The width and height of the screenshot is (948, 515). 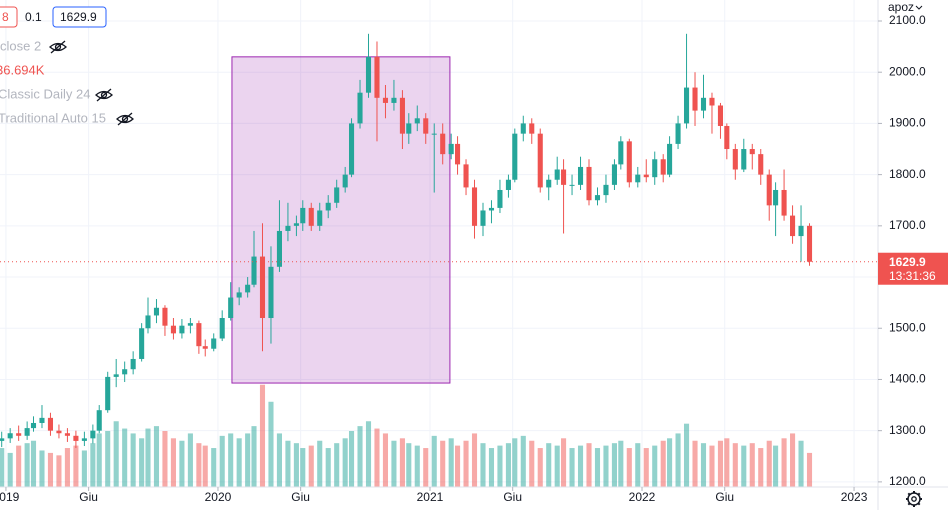 What do you see at coordinates (20, 45) in the screenshot?
I see `indicator-name: close 2` at bounding box center [20, 45].